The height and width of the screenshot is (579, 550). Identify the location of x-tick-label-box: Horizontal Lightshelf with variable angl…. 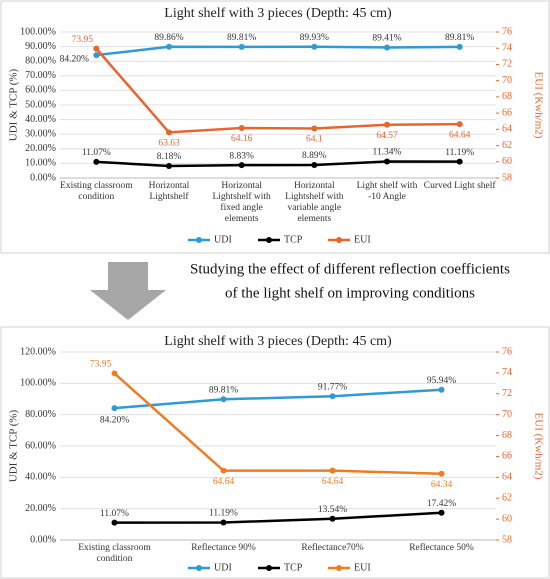
(314, 202).